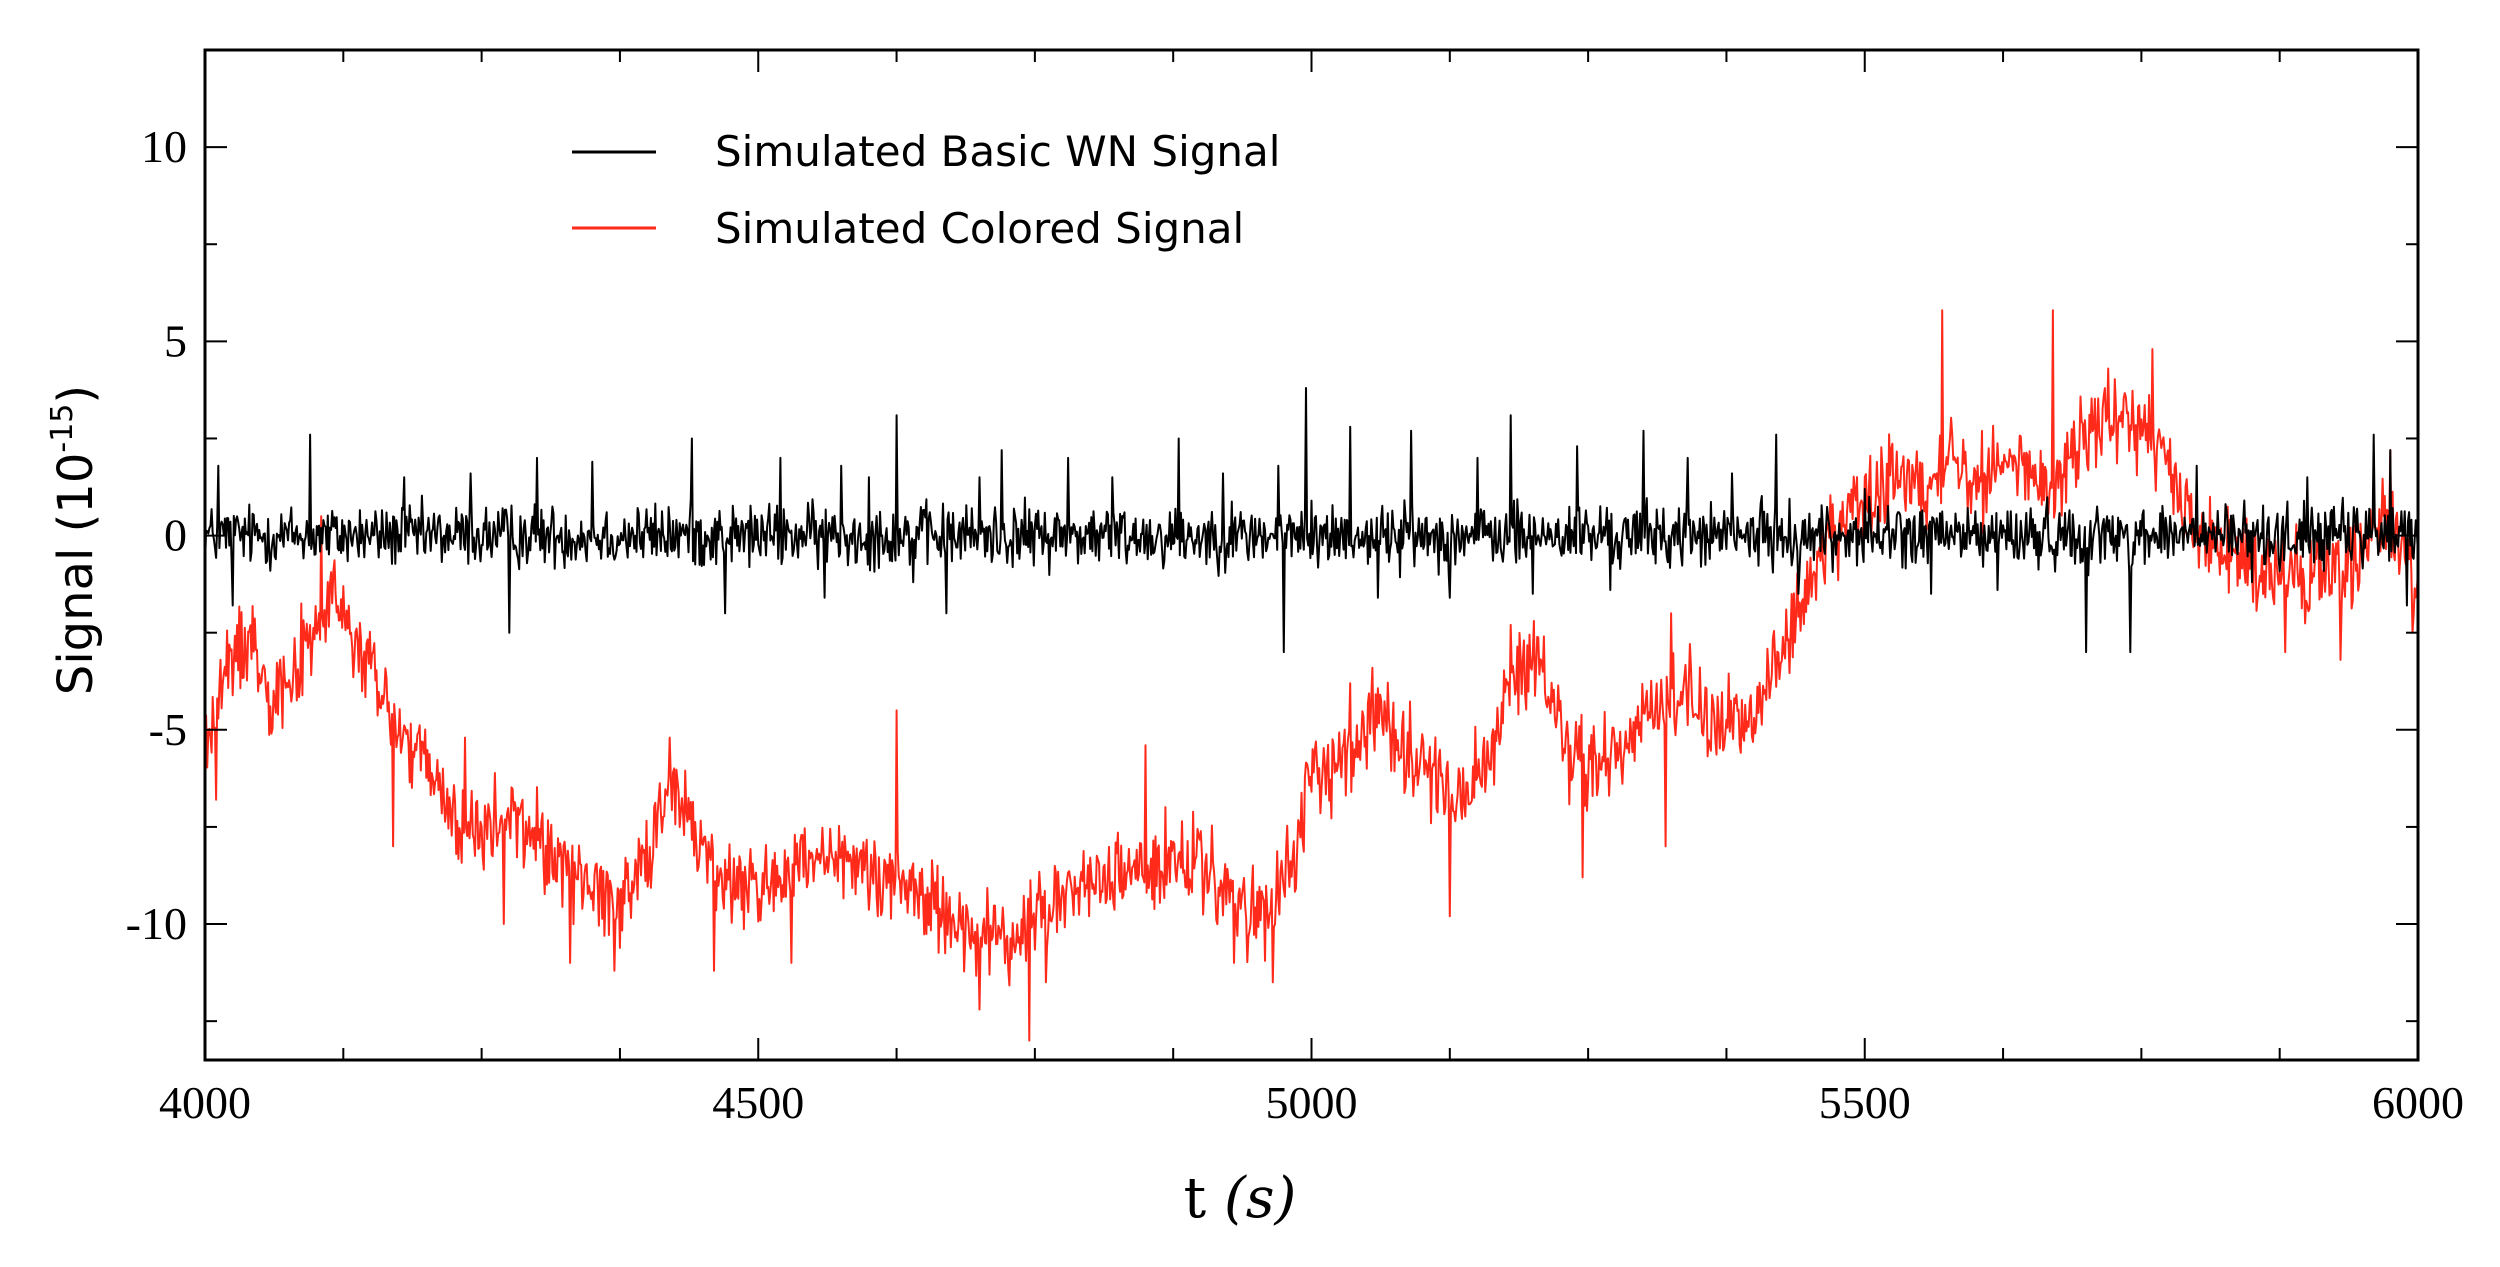  I want to click on y-tick-label: 0, so click(175, 535).